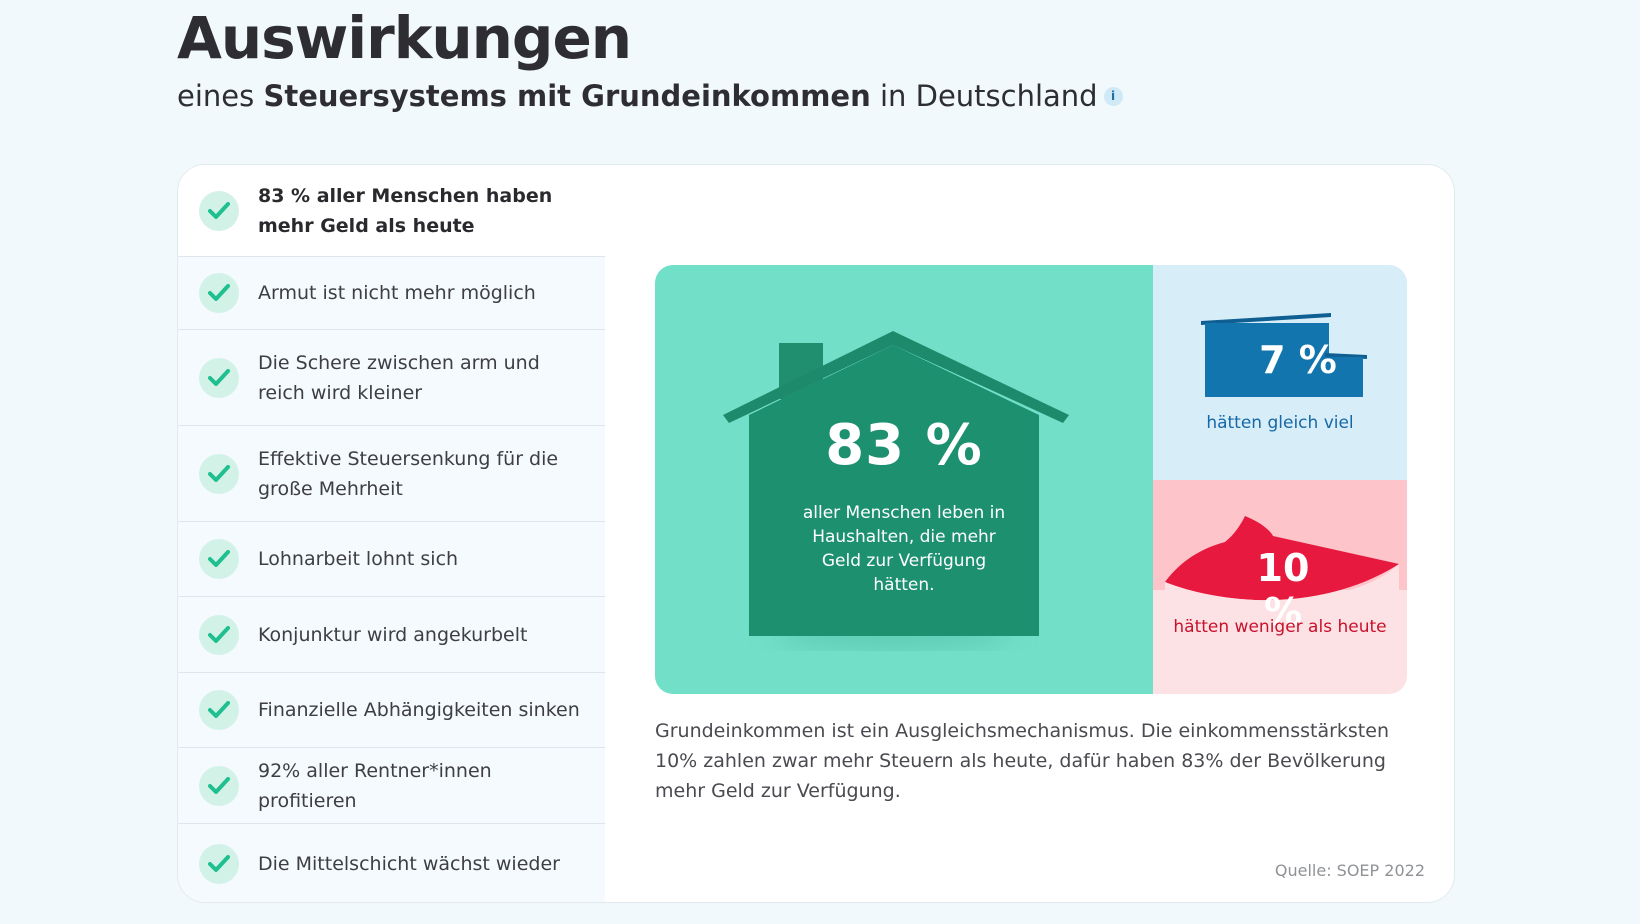 This screenshot has width=1640, height=924. I want to click on subtitle-prefix: eines, so click(220, 96).